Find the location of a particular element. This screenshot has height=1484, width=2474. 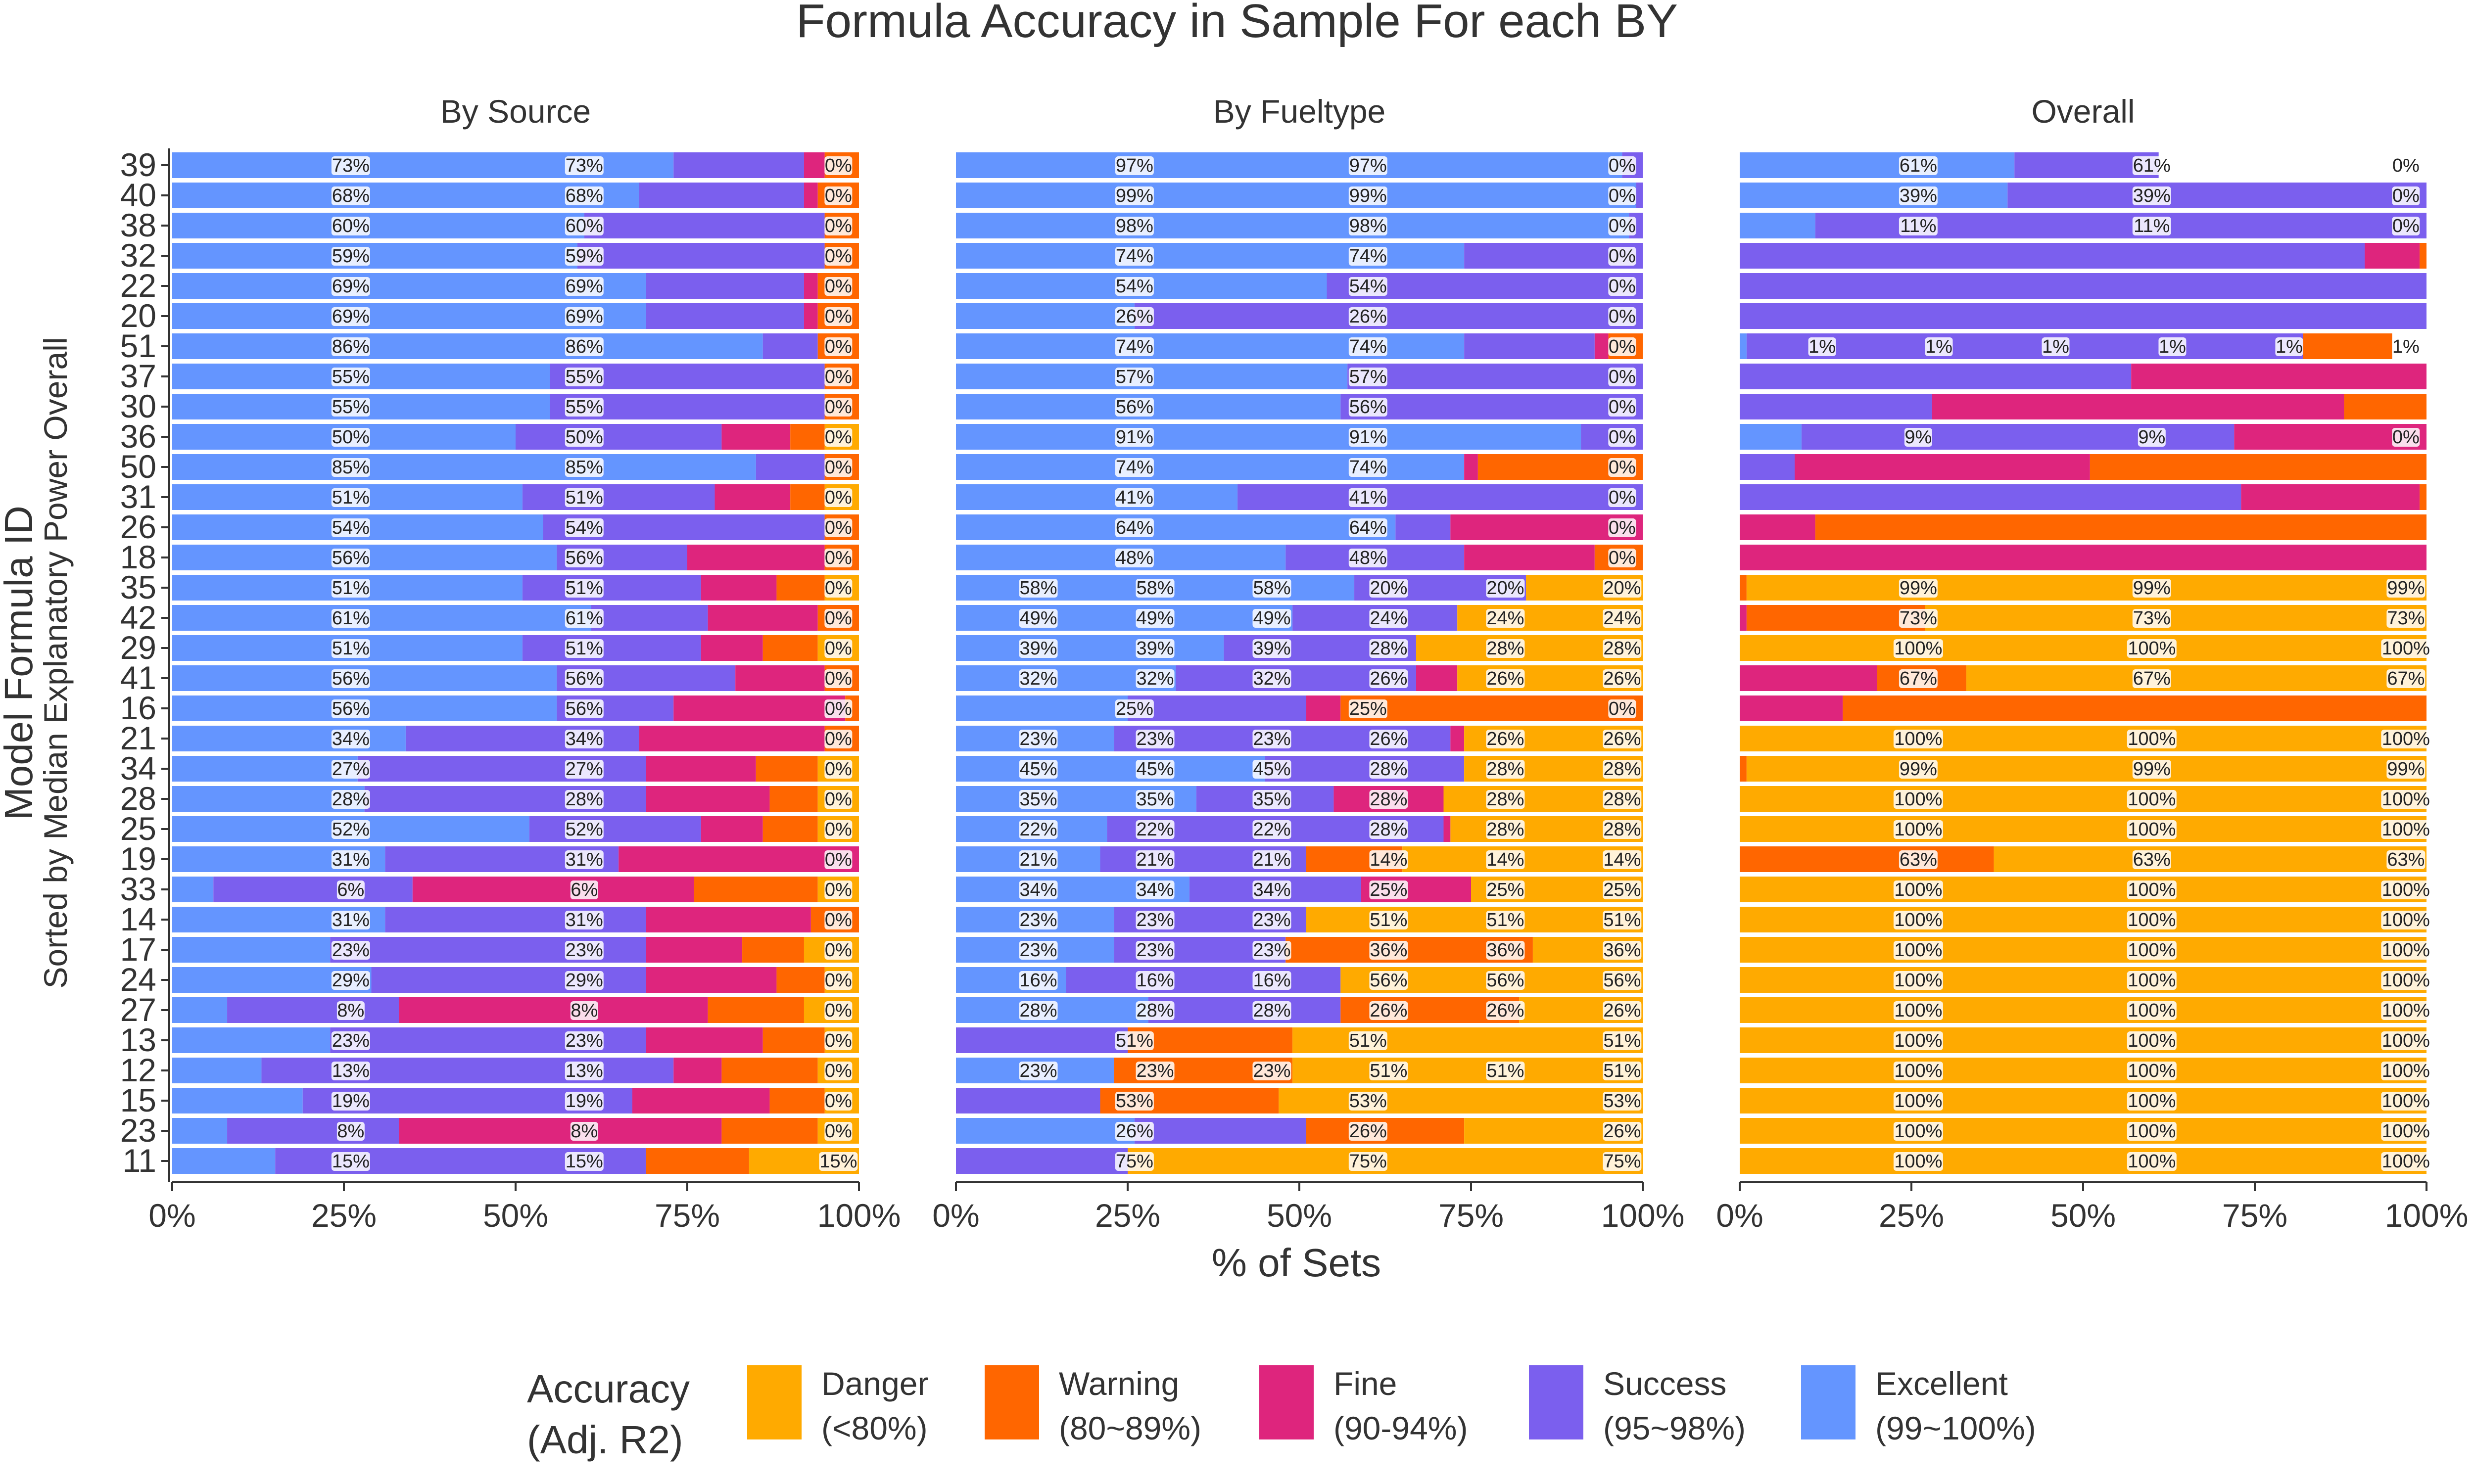

data-label: 64% is located at coordinates (1134, 527).